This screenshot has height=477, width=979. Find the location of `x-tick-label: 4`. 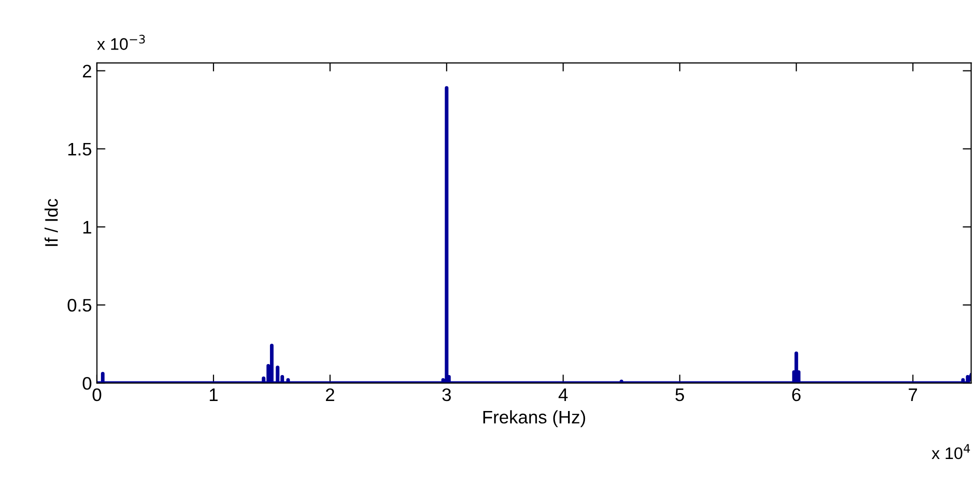

x-tick-label: 4 is located at coordinates (563, 394).